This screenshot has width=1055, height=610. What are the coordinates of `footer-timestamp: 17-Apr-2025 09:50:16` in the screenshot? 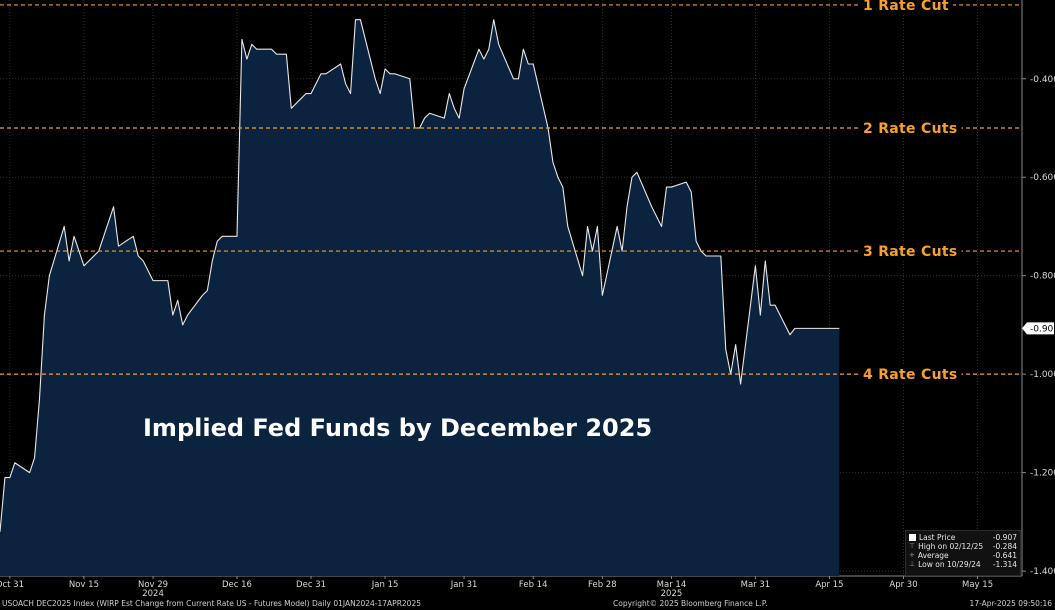 It's located at (1010, 603).